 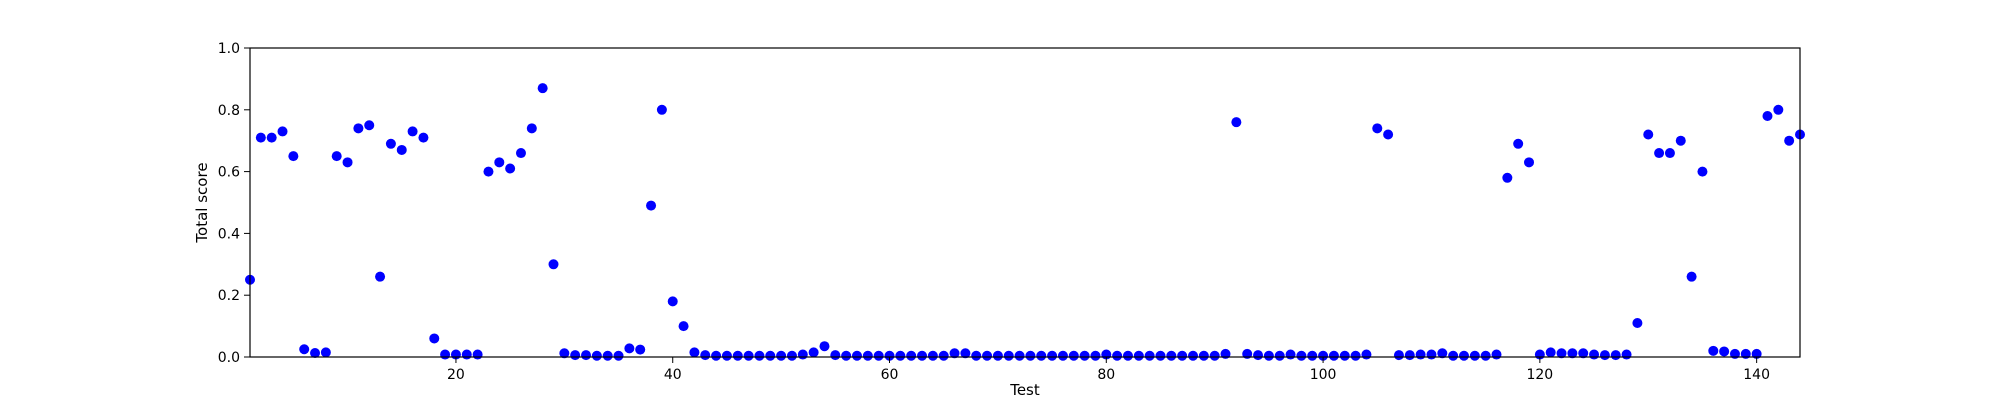 I want to click on x-tick-label: 60, so click(x=890, y=375).